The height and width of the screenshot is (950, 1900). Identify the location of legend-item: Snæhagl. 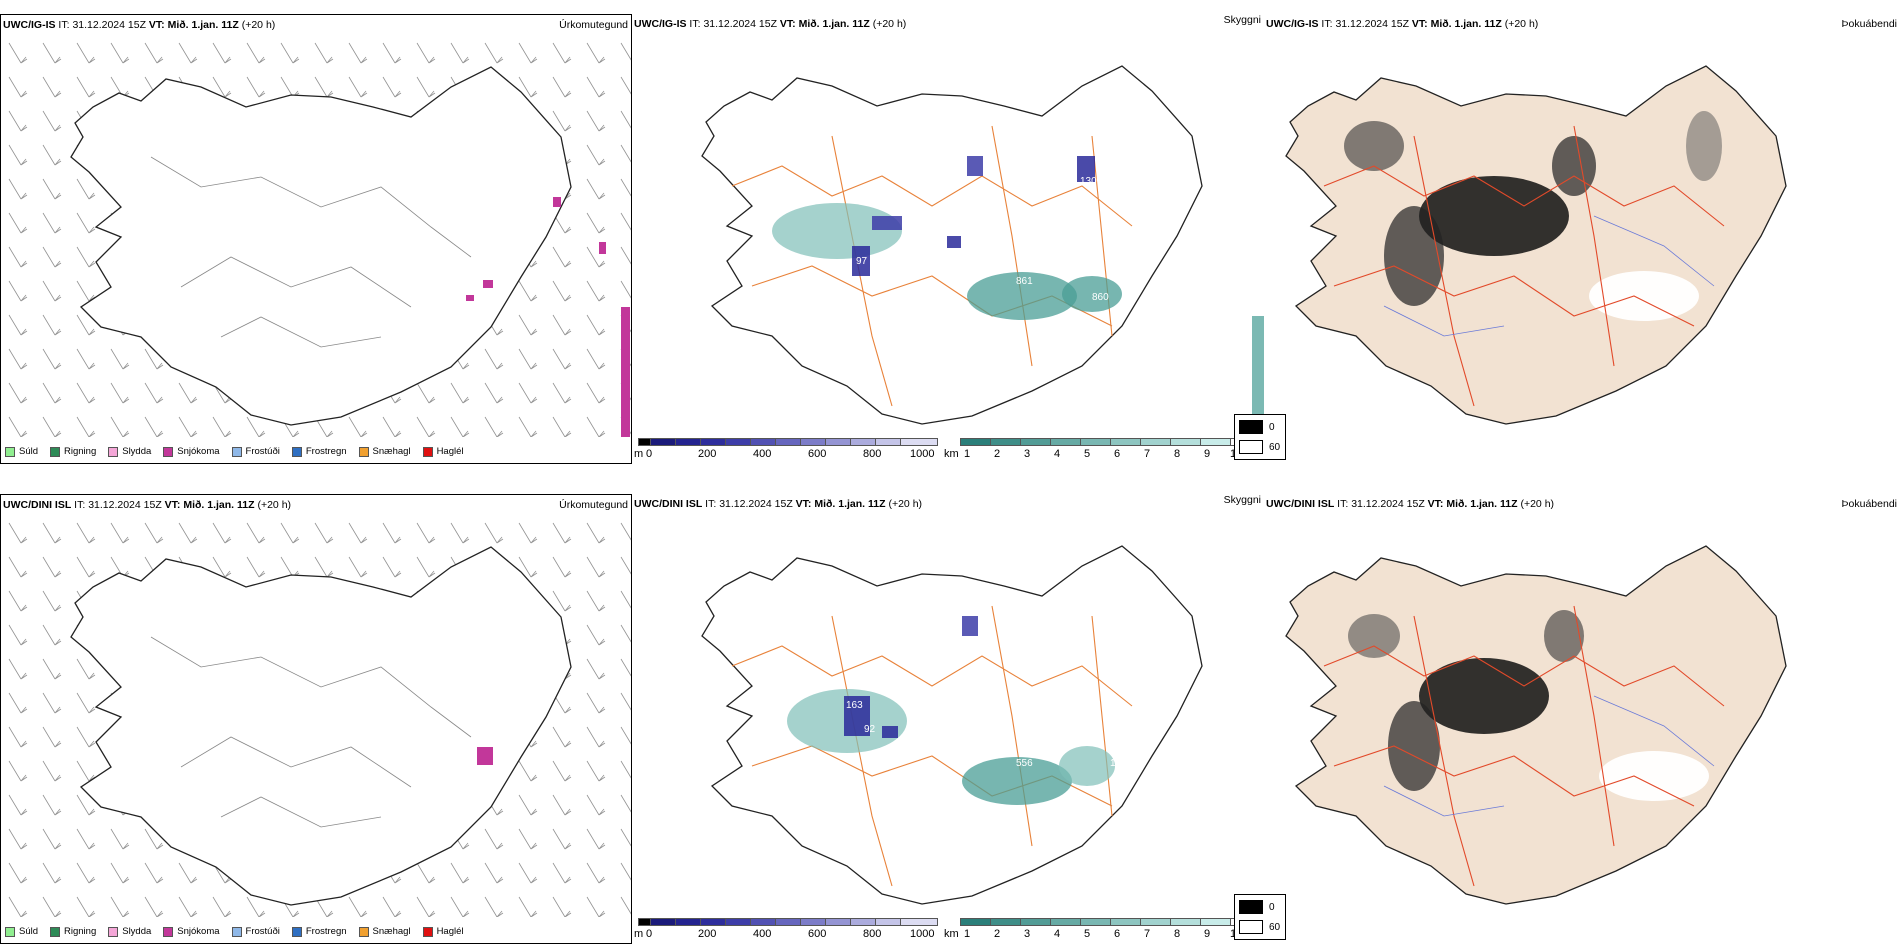
(384, 451).